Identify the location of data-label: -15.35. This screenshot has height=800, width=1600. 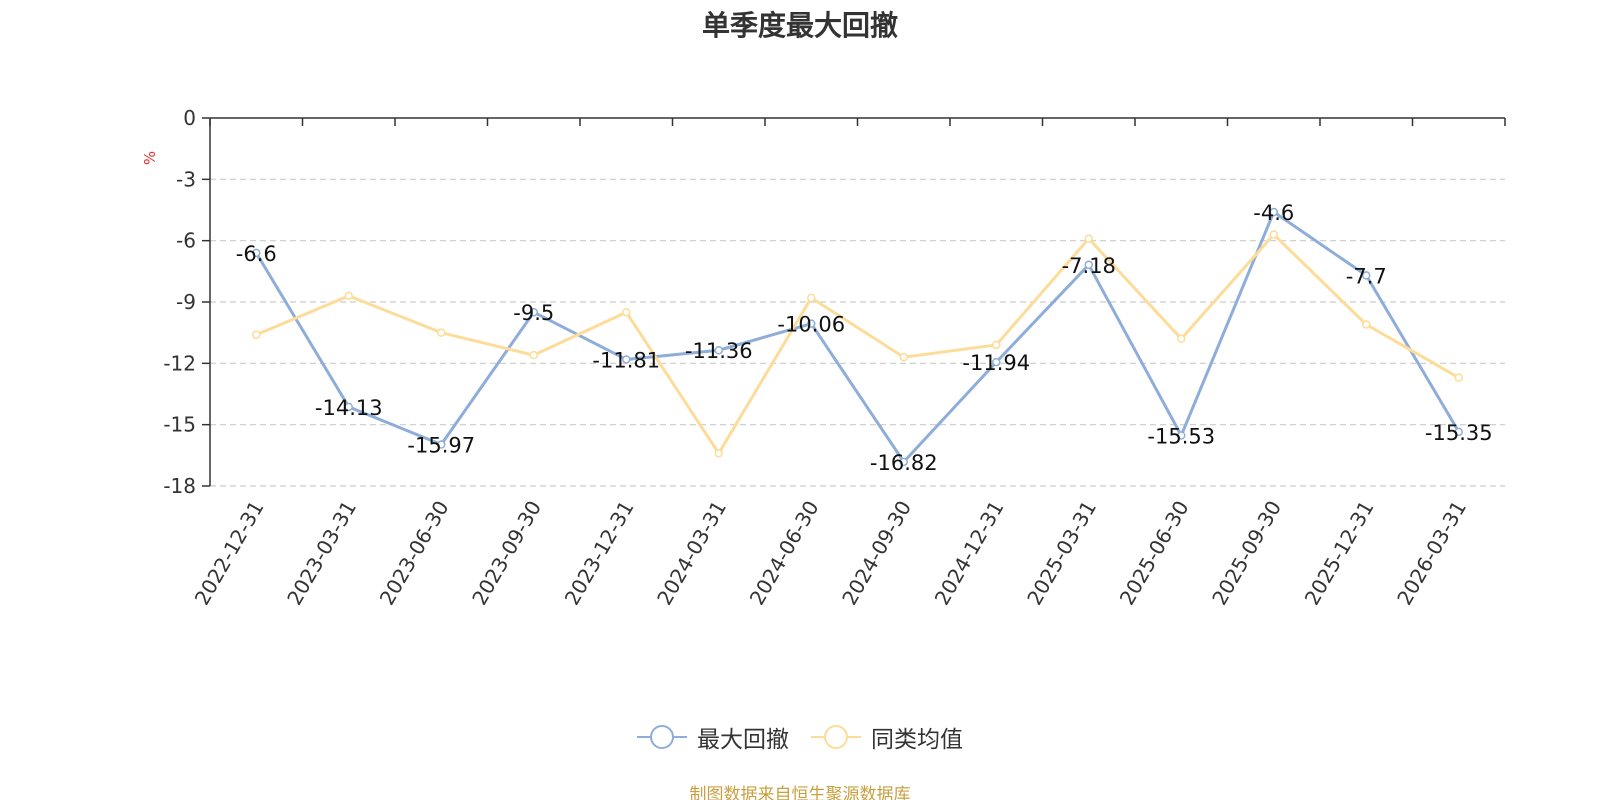
(1459, 433).